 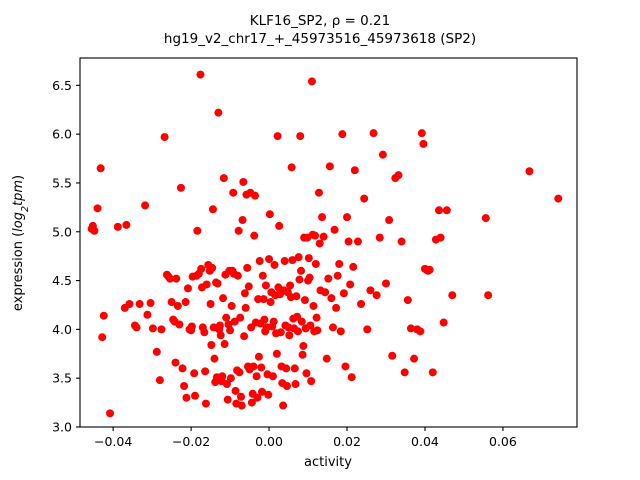 What do you see at coordinates (328, 462) in the screenshot?
I see `x-axis-title: activity` at bounding box center [328, 462].